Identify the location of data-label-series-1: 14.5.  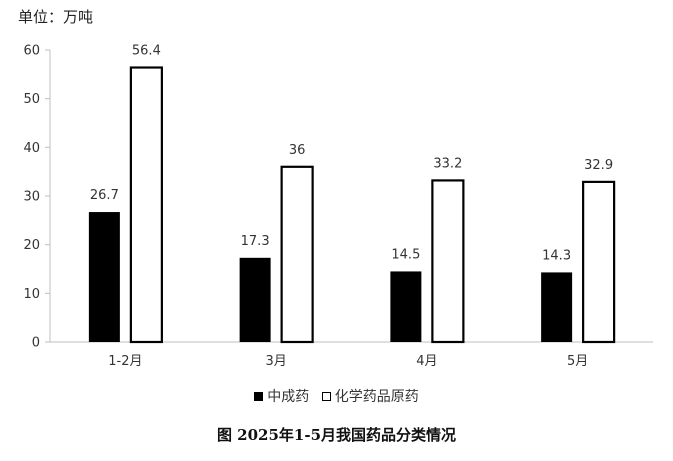
(405, 254).